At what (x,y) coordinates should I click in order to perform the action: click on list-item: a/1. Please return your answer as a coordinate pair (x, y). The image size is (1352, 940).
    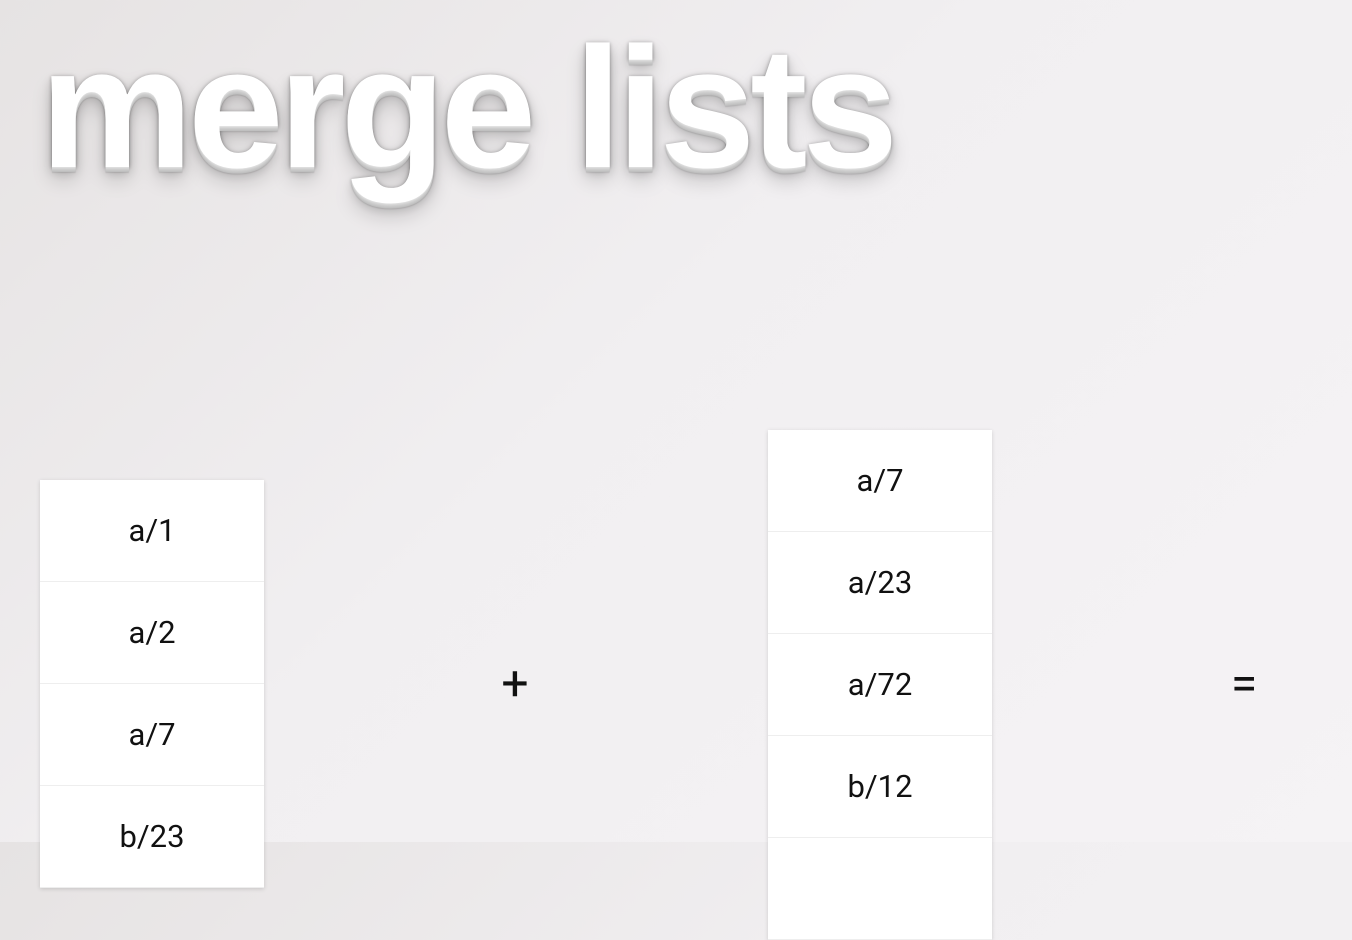
    Looking at the image, I should click on (152, 531).